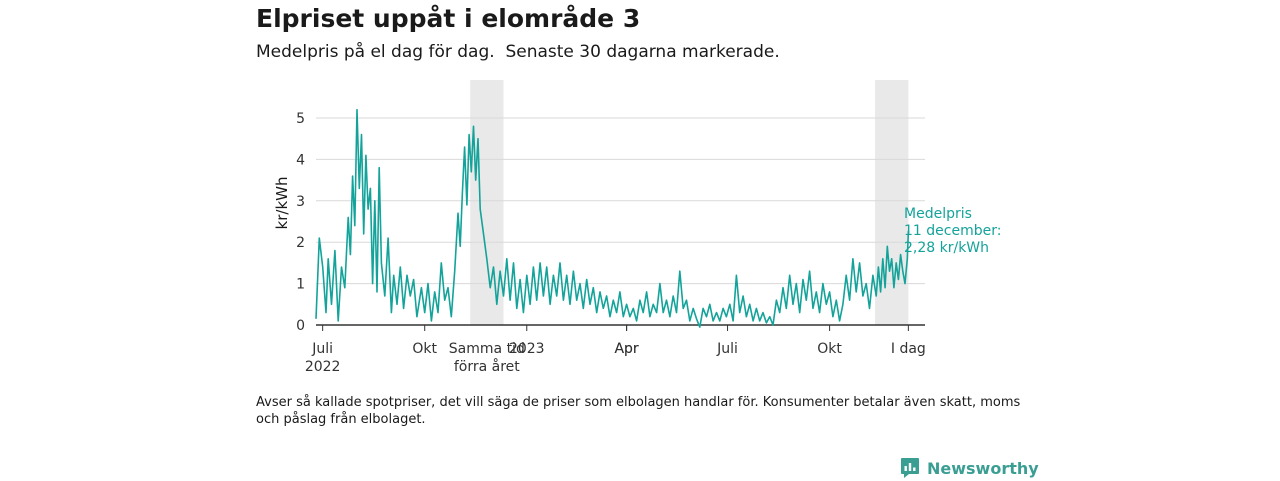 This screenshot has height=481, width=1280. What do you see at coordinates (300, 160) in the screenshot?
I see `y-tick-label: 4` at bounding box center [300, 160].